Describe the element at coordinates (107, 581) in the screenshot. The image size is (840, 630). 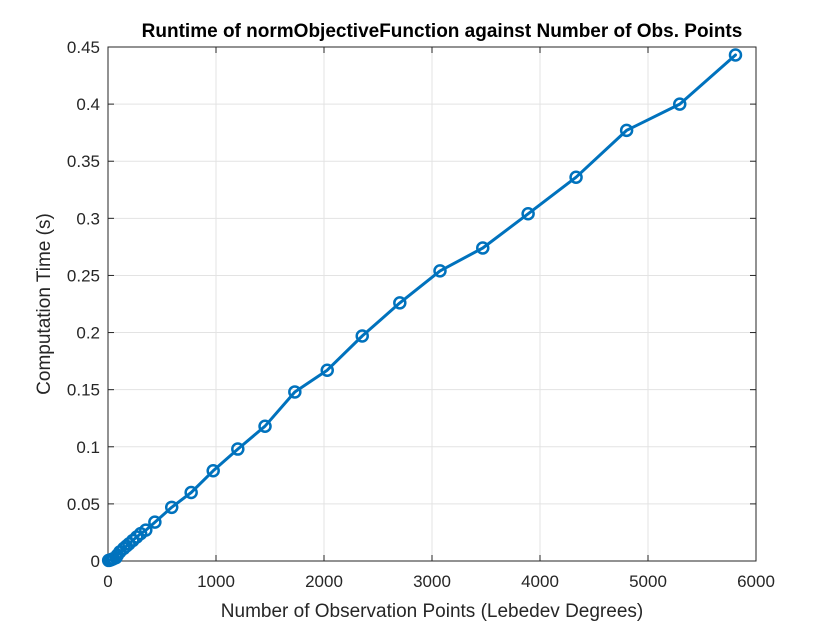
I see `x-tick-label: 0` at that location.